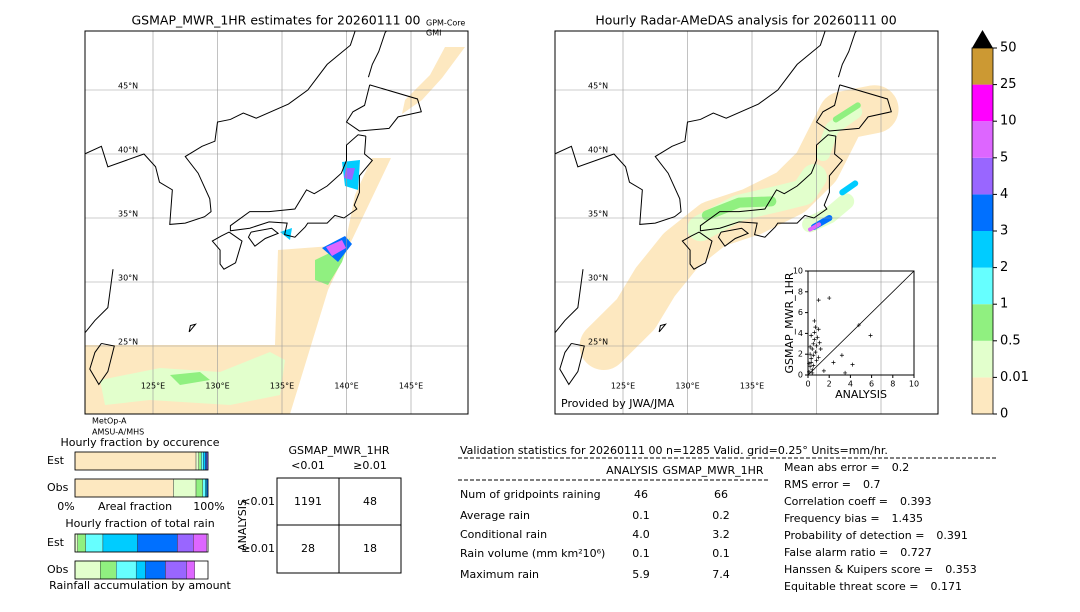 The width and height of the screenshot is (1080, 612). I want to click on col-header: ANALYSIS, so click(632, 470).